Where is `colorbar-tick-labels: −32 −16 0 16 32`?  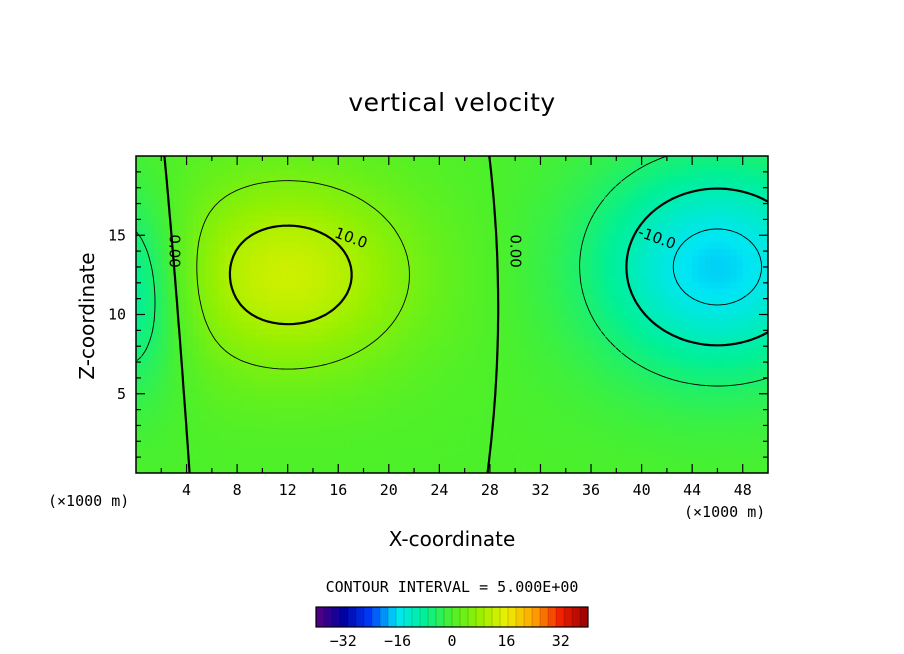 colorbar-tick-labels: −32 −16 0 16 32 is located at coordinates (450, 641).